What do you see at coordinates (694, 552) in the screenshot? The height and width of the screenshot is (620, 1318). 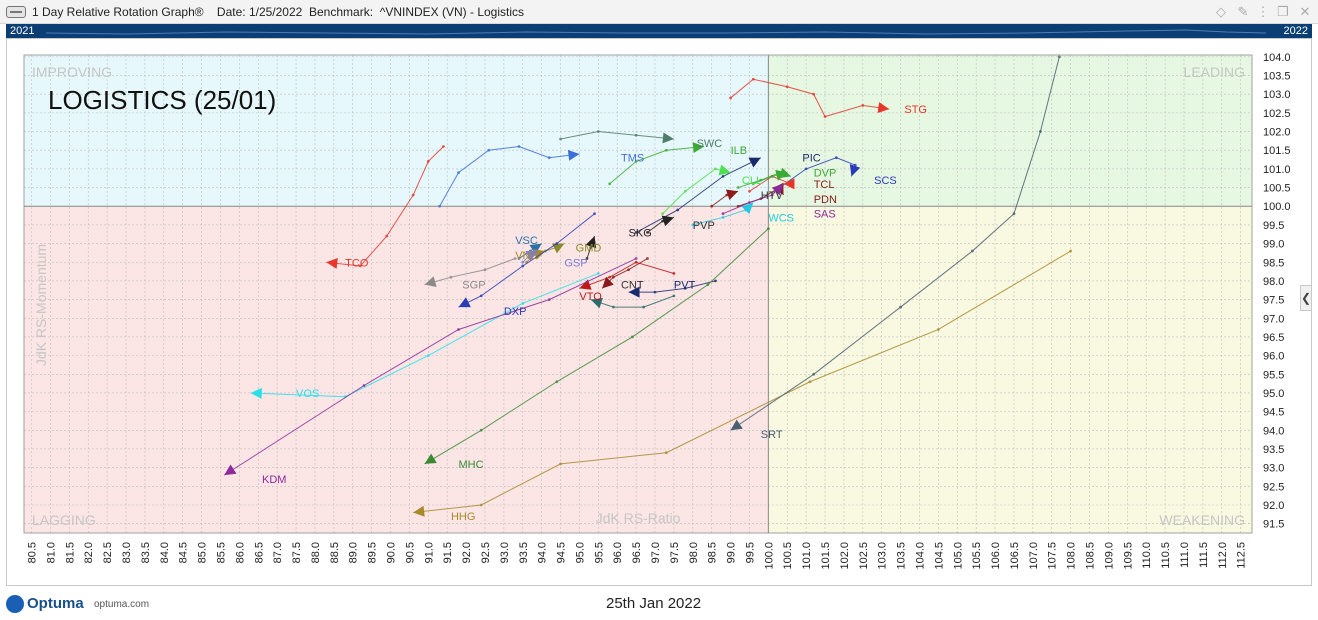 I see `x-tick-label: 98.0` at bounding box center [694, 552].